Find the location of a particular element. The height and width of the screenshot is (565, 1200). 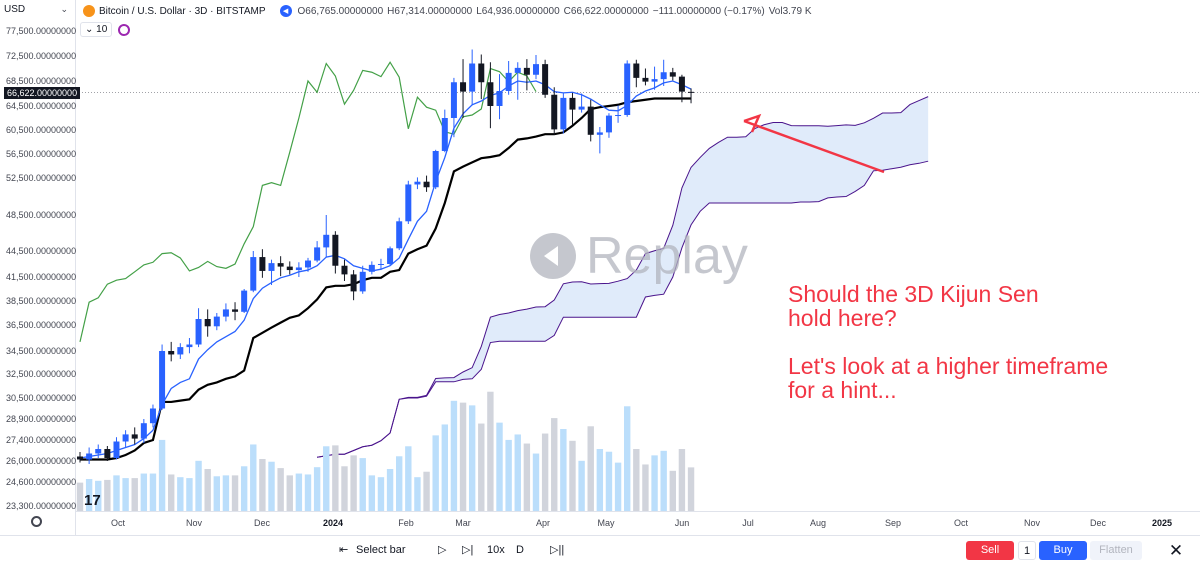

select-bar-icon: ⇤ is located at coordinates (344, 550).